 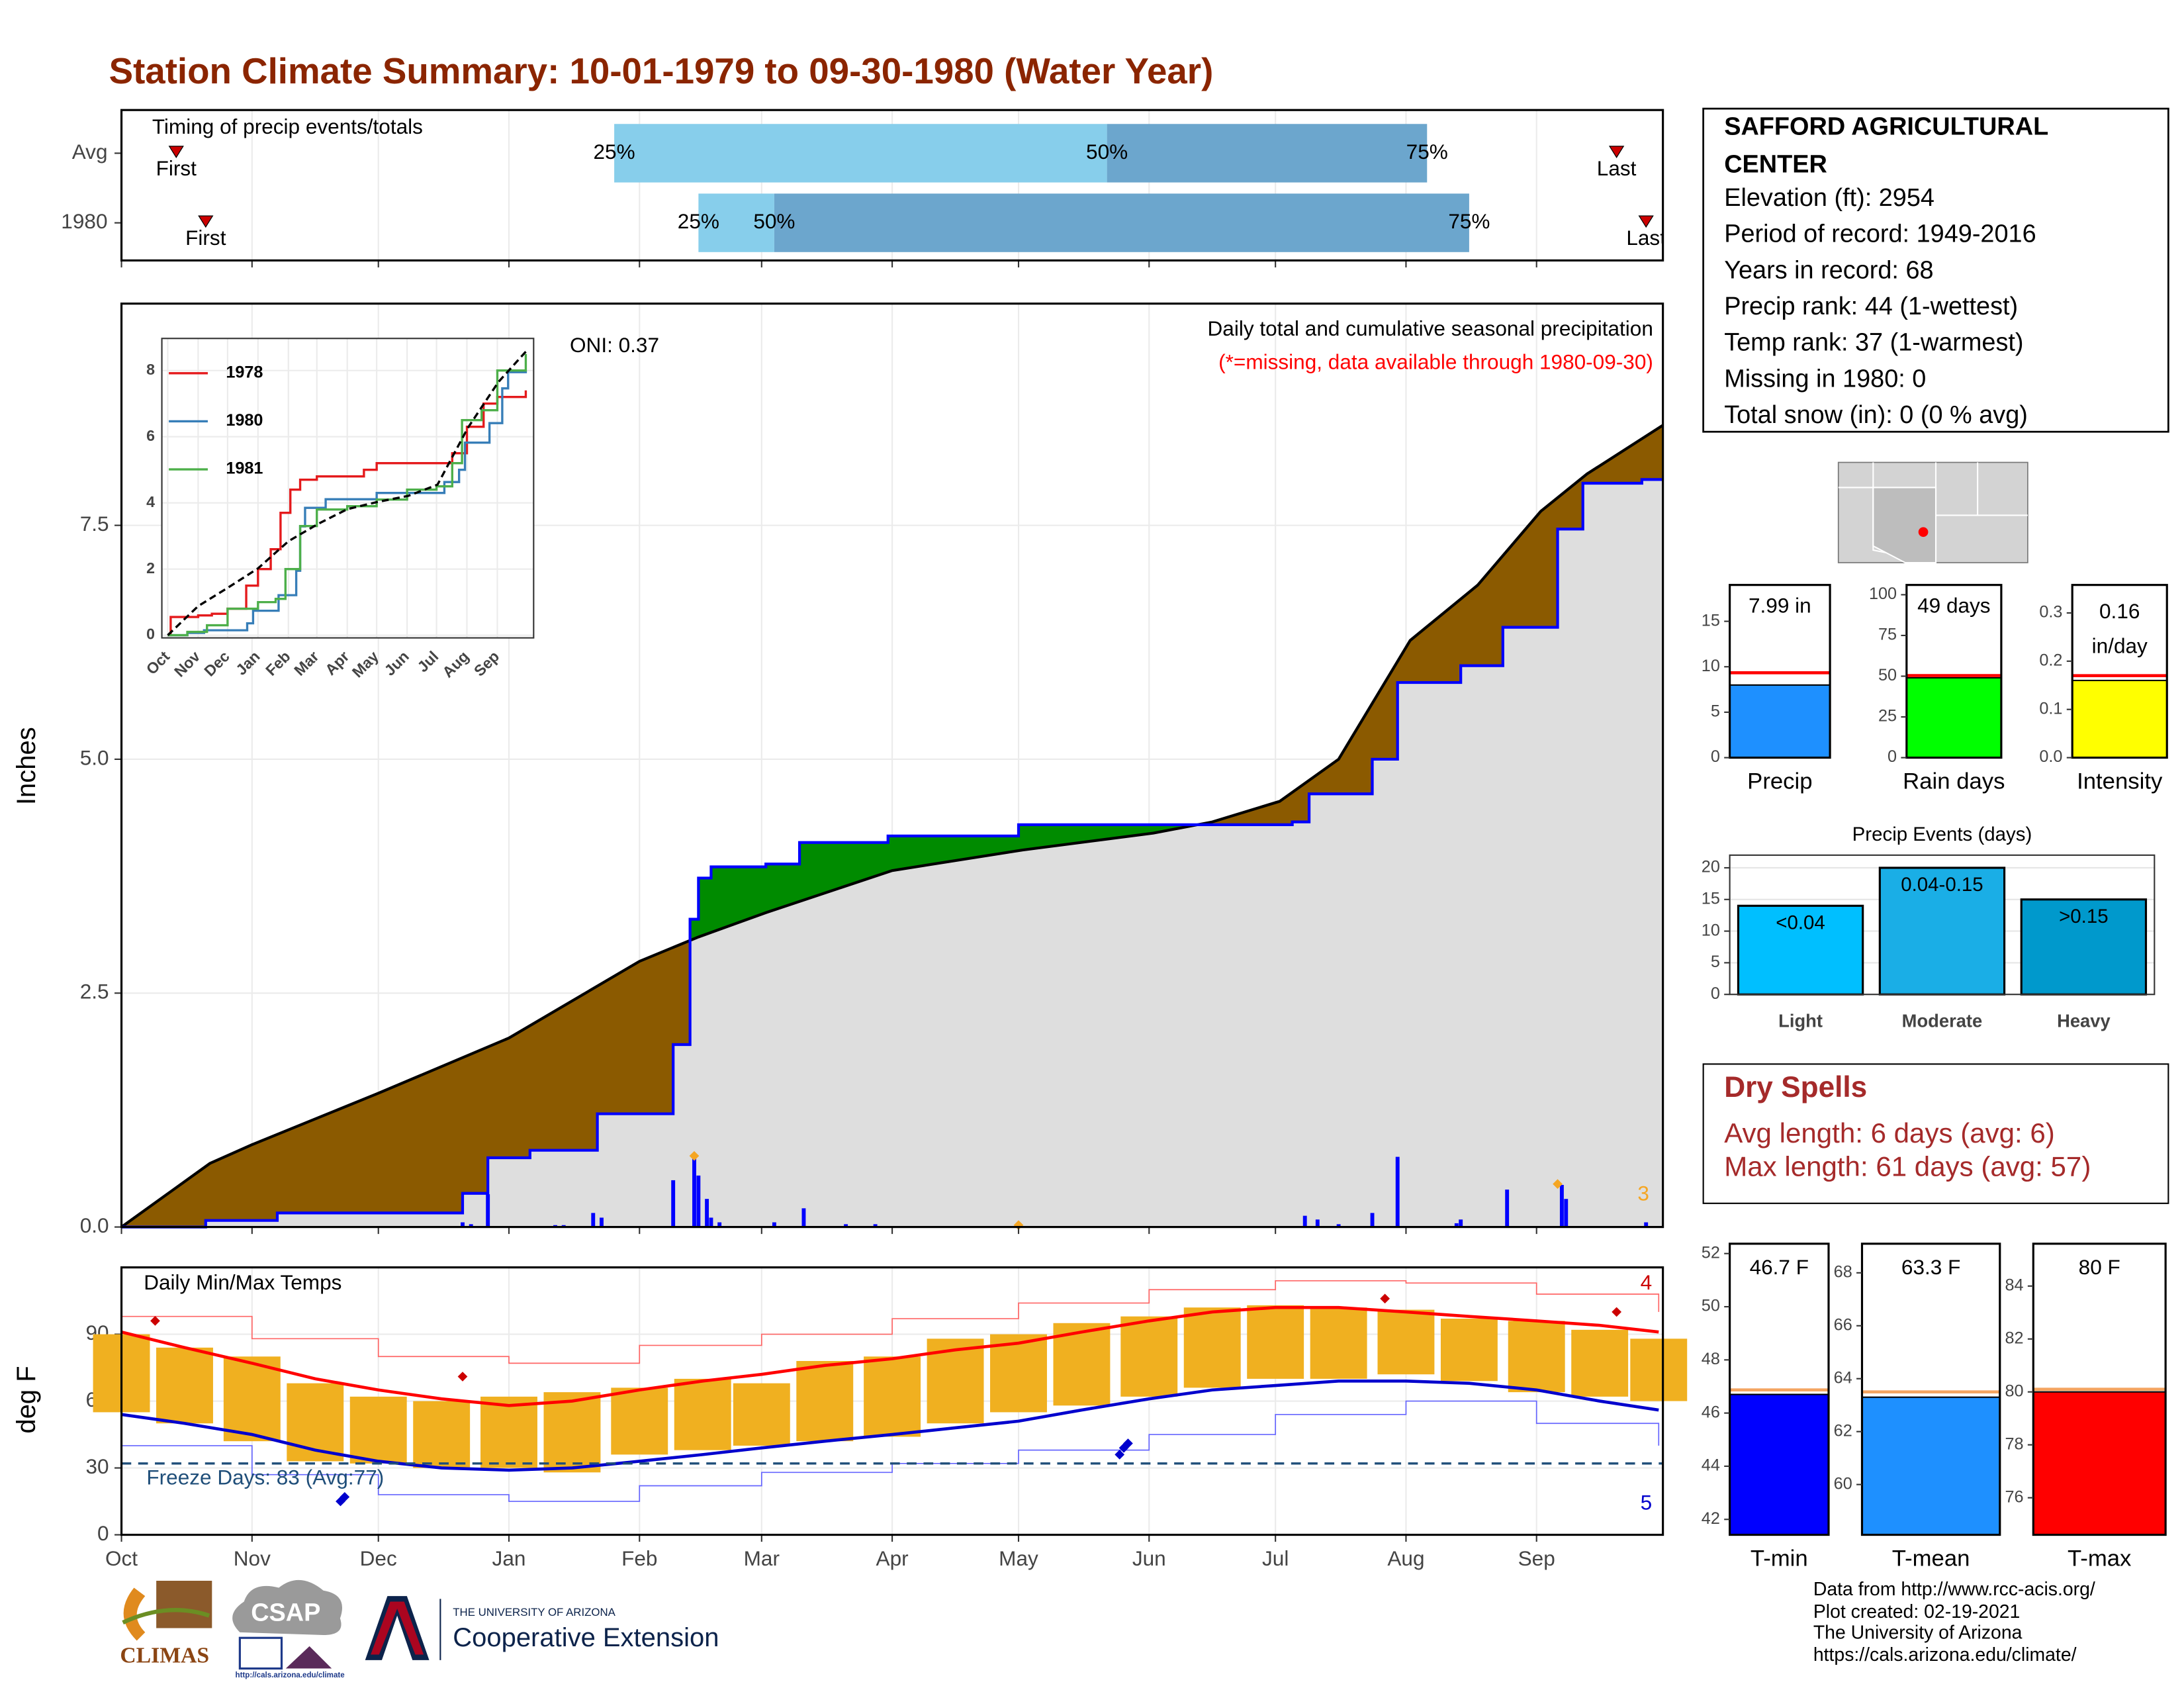 I want to click on station-name: CENTER, so click(x=1775, y=164).